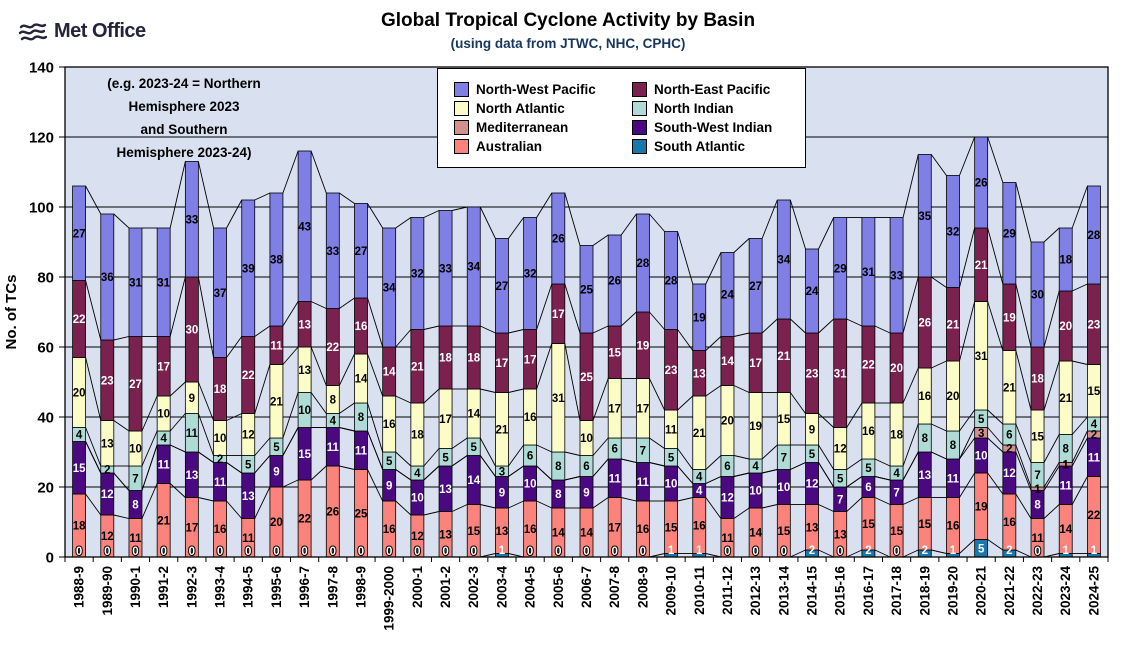  I want to click on note-line-2: Hemisphere 2023, so click(184, 106).